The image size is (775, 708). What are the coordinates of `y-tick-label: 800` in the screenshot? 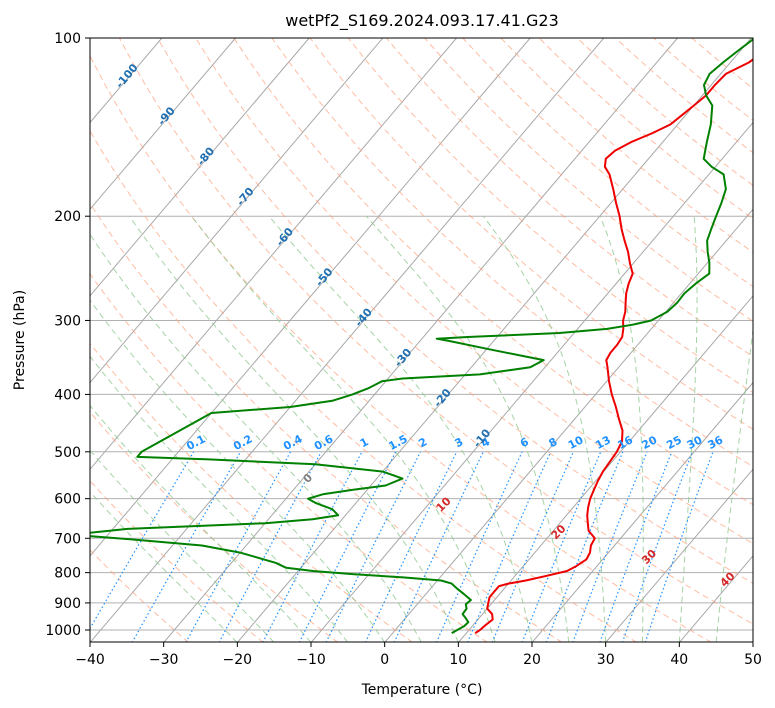 It's located at (67, 574).